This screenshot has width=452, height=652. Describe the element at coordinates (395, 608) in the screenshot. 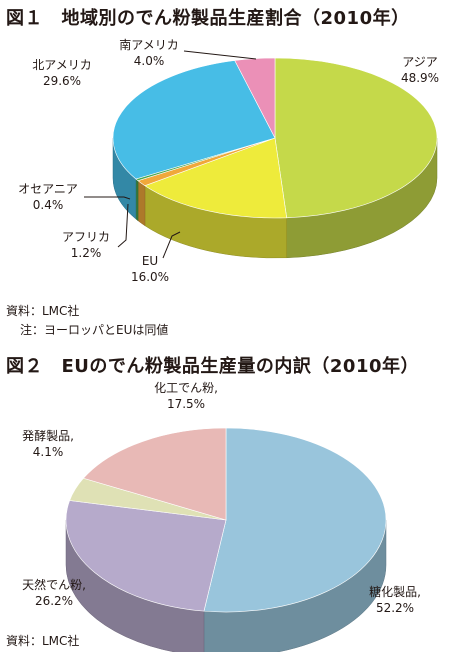

I see `slice-value-label: 52.2%` at that location.